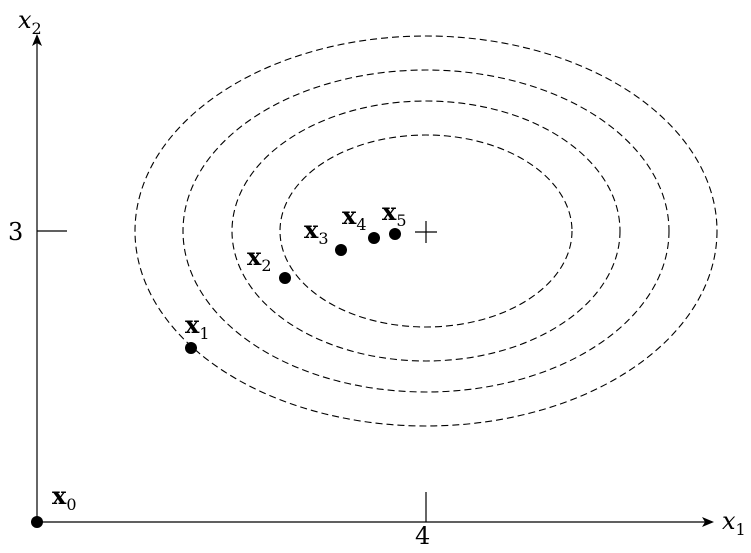  I want to click on iterate-label-x4: x4, so click(354, 217).